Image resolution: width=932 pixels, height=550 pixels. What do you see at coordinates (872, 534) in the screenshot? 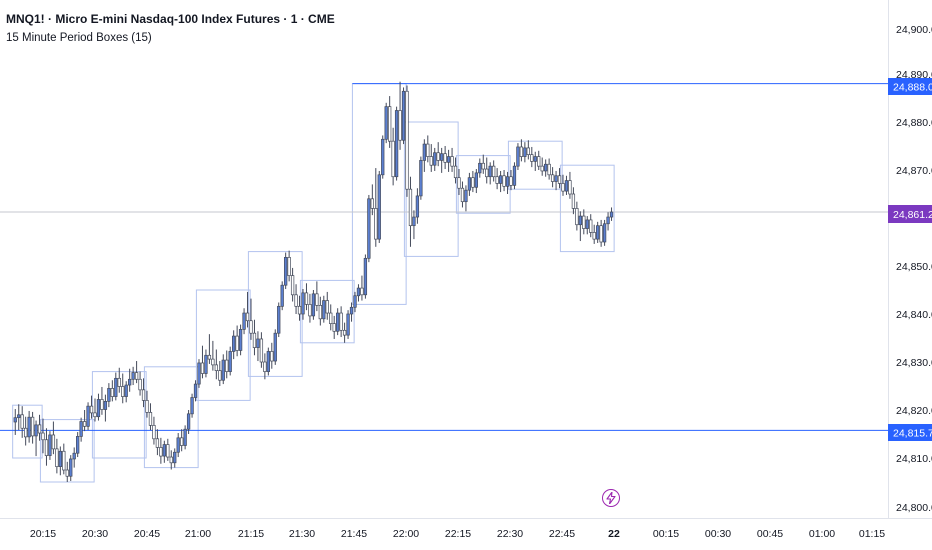
I see `time-tick-label: 01:15` at bounding box center [872, 534].